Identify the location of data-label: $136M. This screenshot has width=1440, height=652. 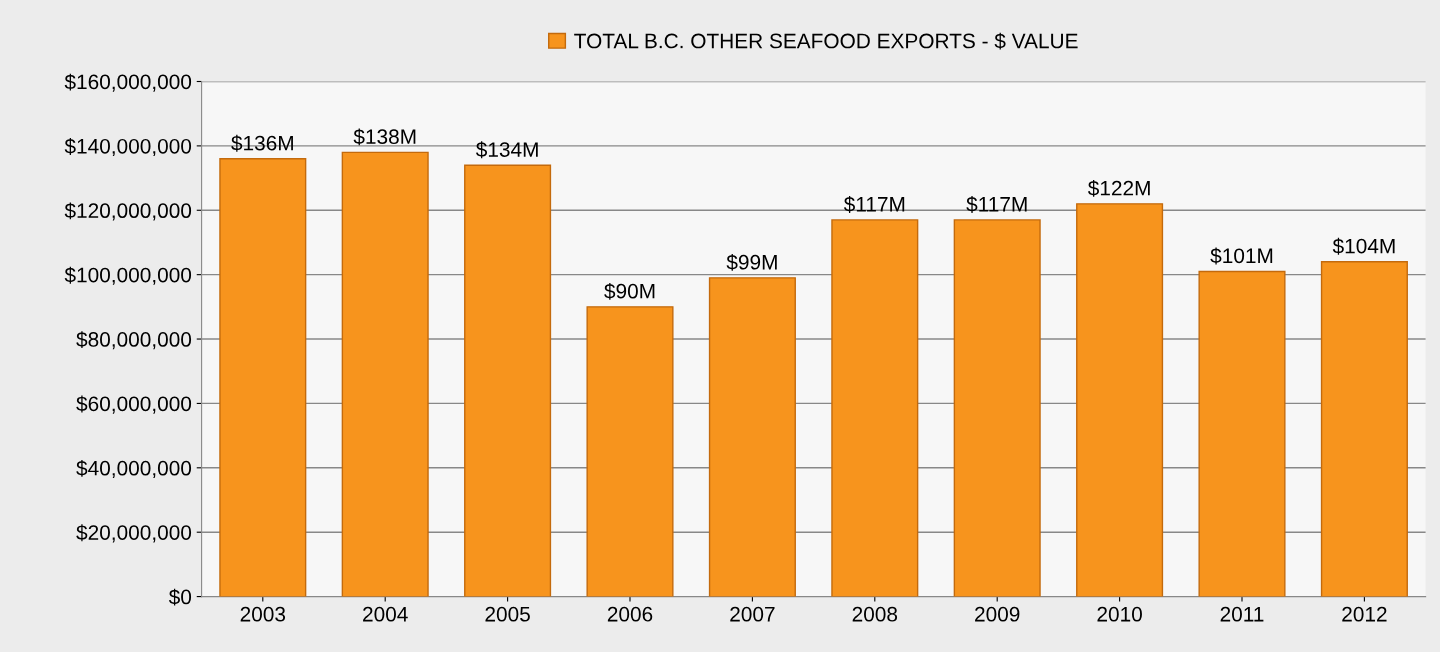
(262, 143).